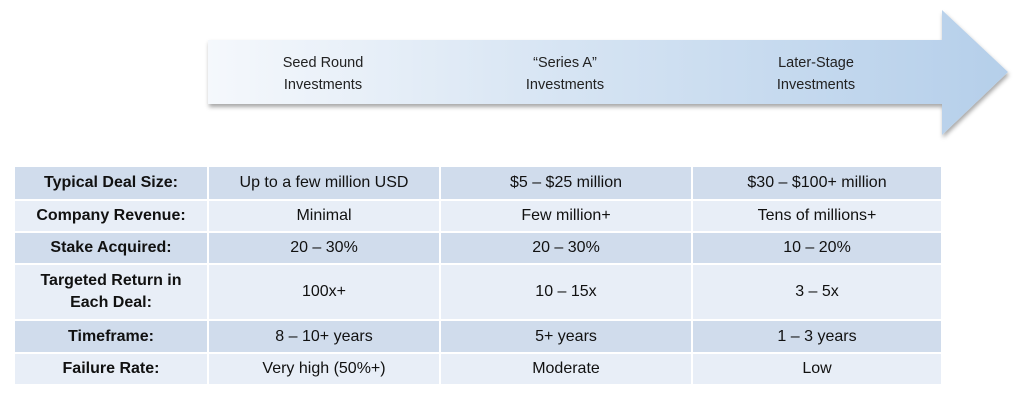 The width and height of the screenshot is (1024, 401). I want to click on row-header: Failure Rate:, so click(112, 369).